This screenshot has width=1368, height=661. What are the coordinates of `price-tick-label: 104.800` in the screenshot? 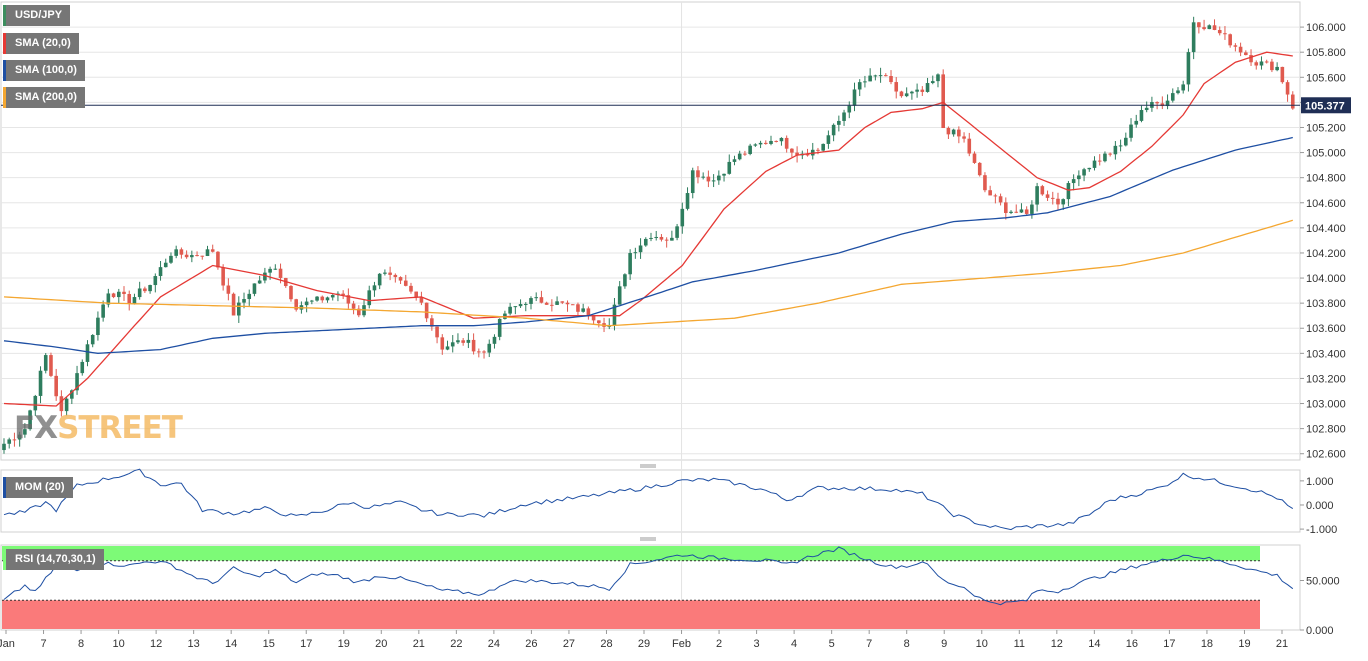 It's located at (1326, 179).